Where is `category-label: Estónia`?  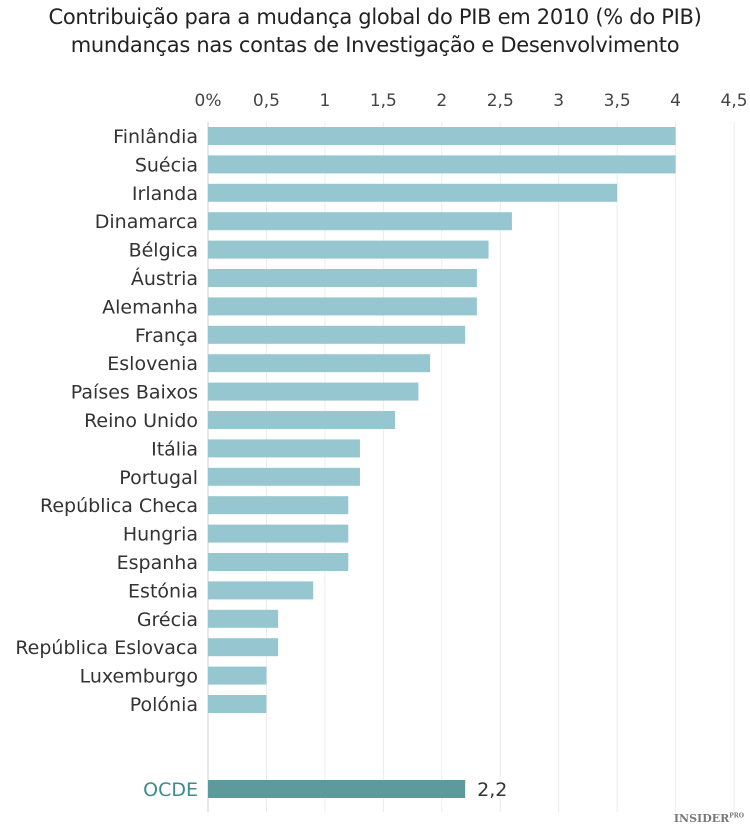 category-label: Estónia is located at coordinates (163, 591).